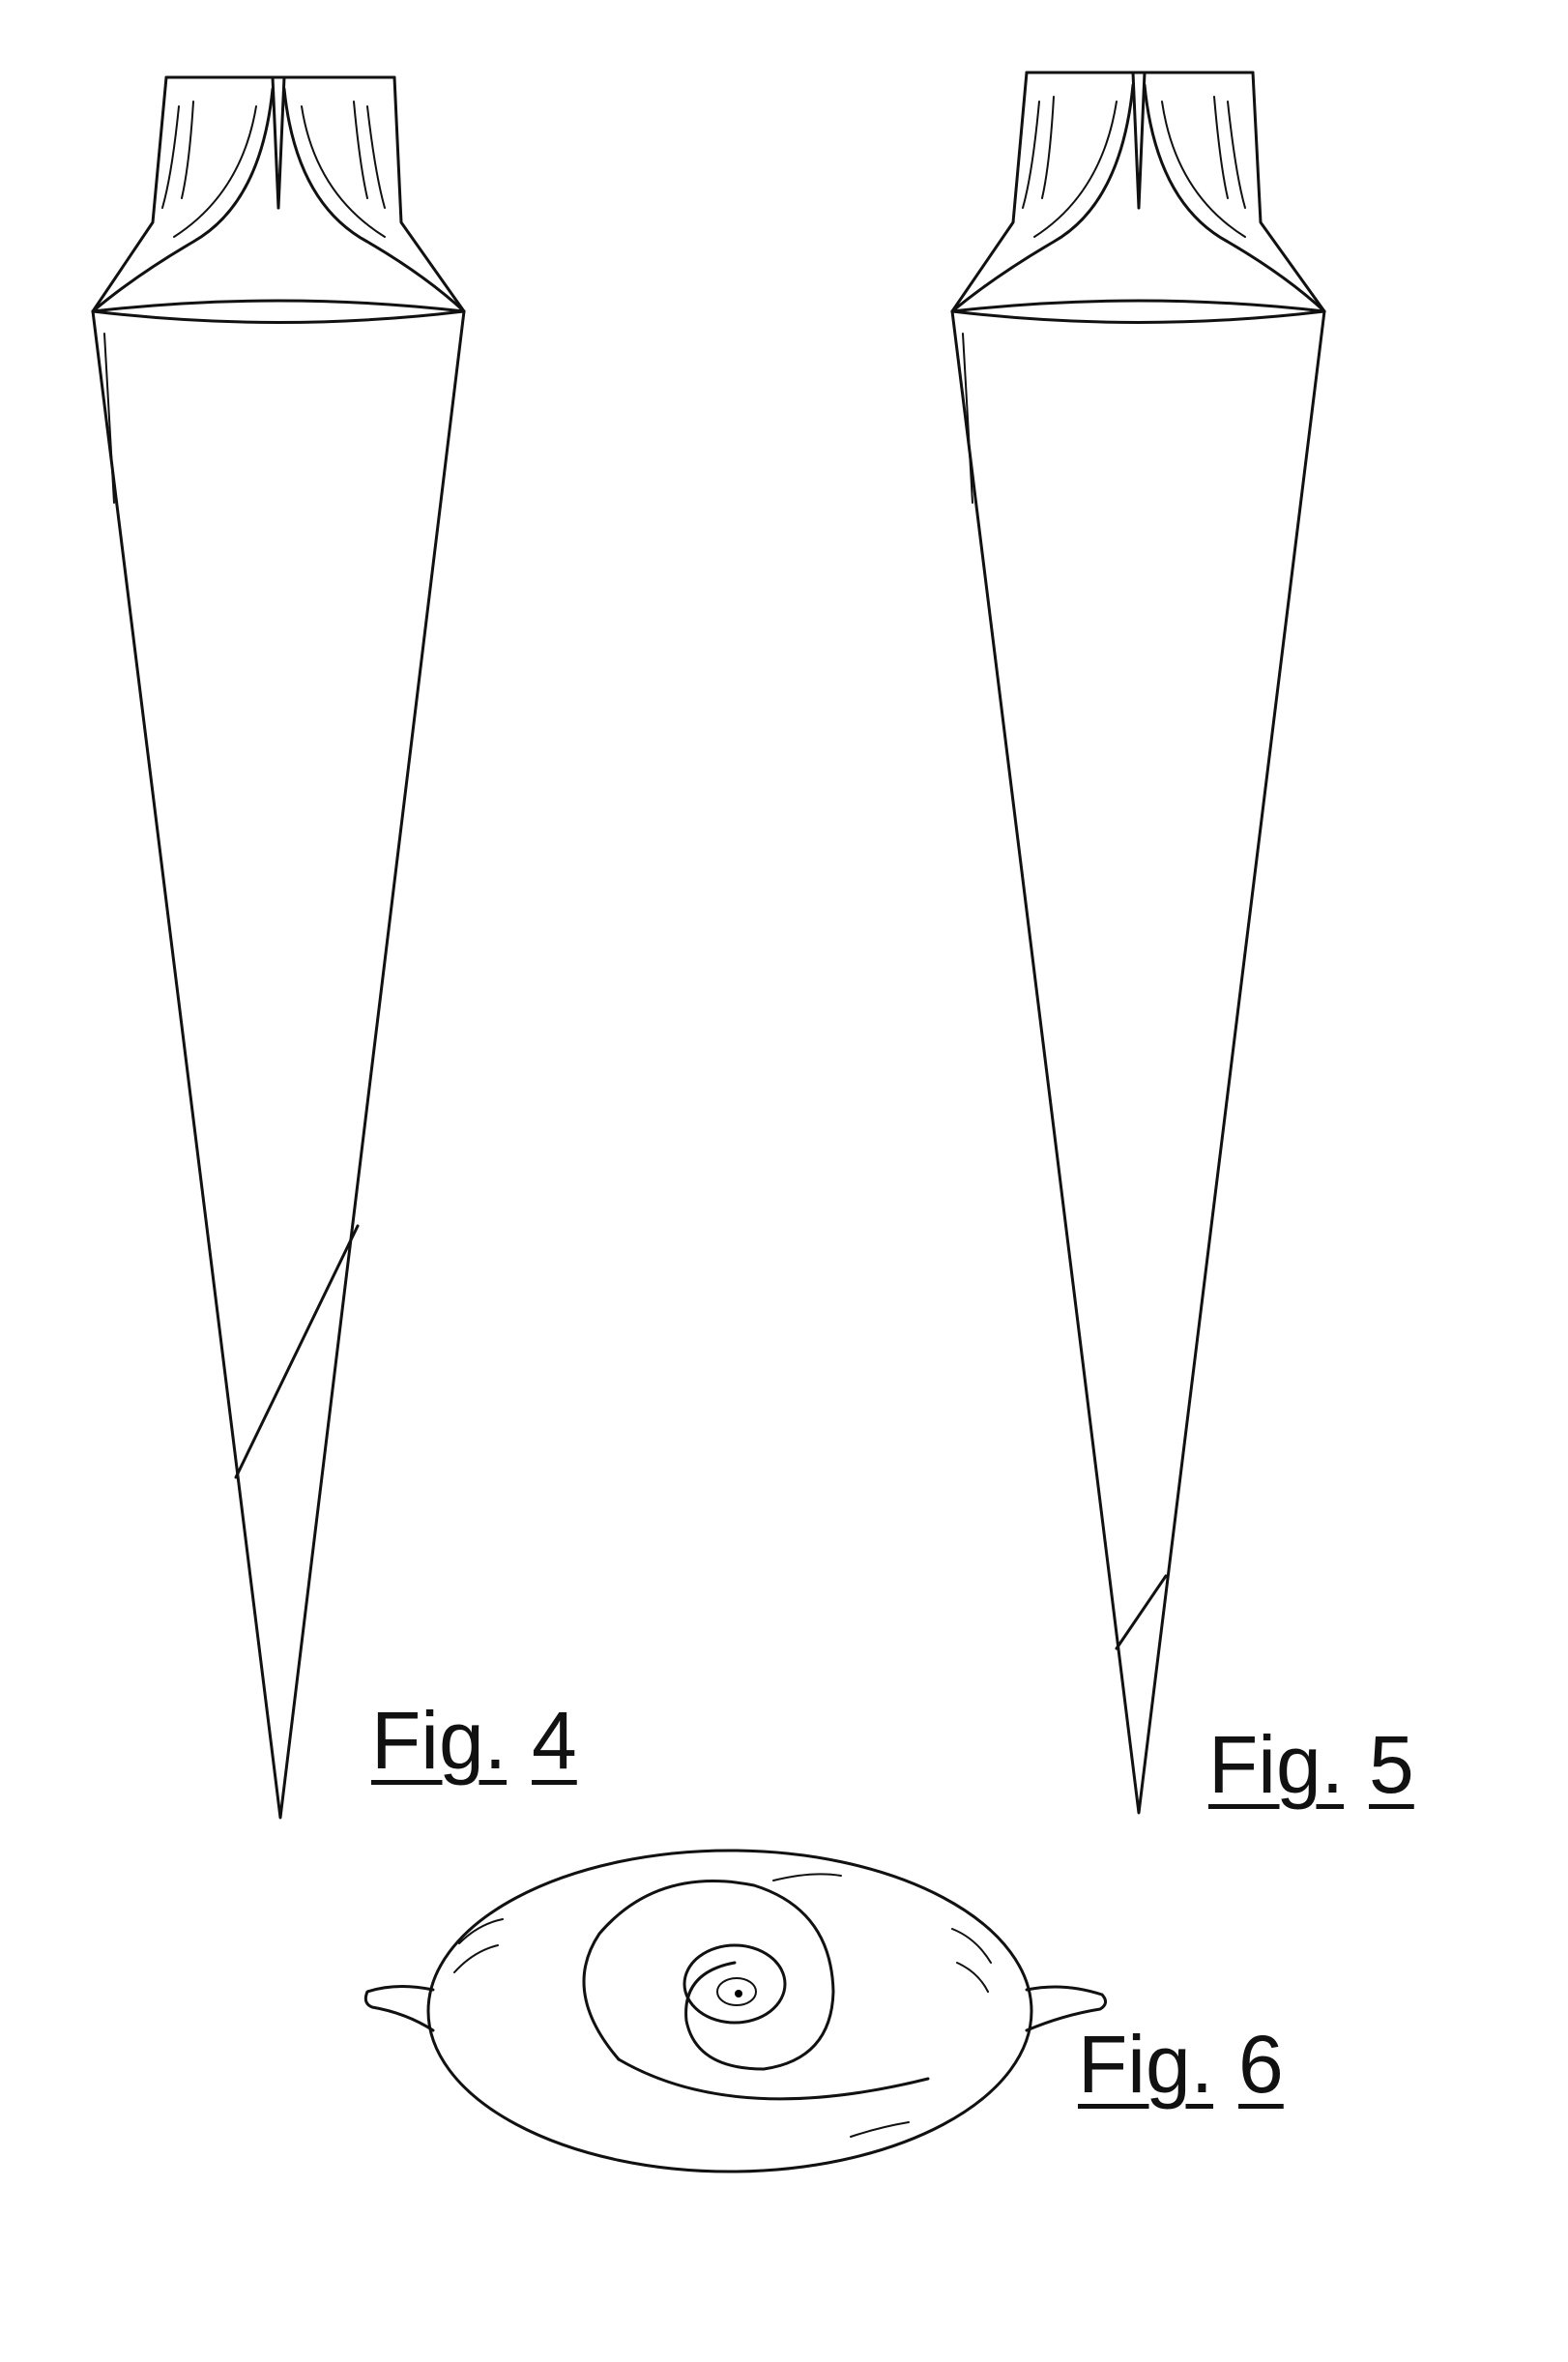 Image resolution: width=1568 pixels, height=2362 pixels. I want to click on fig5-hatch-c, so click(1236, 155).